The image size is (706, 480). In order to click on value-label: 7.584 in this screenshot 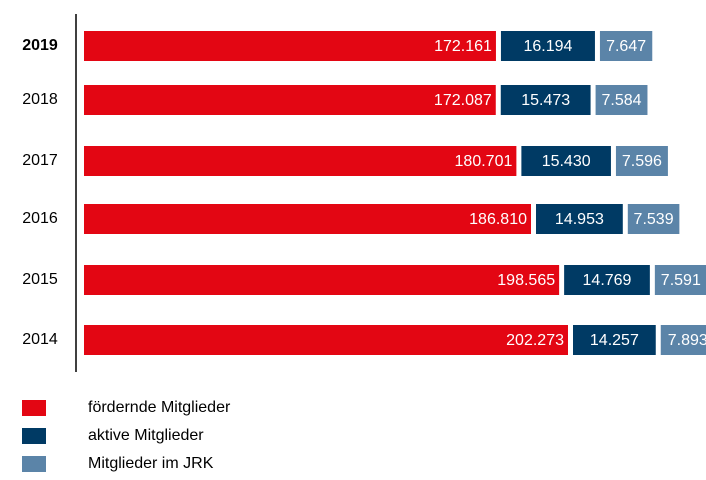, I will do `click(622, 100)`.